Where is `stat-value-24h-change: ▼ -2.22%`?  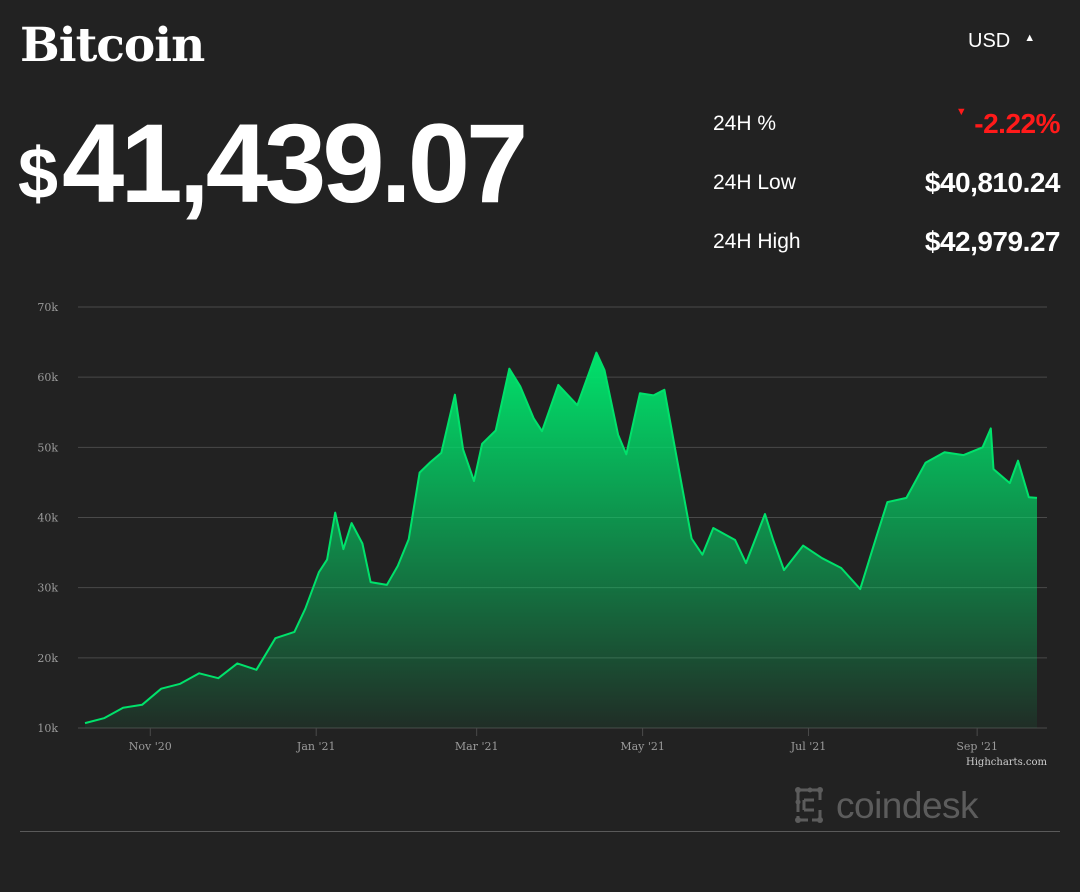 stat-value-24h-change: ▼ -2.22% is located at coordinates (1008, 122).